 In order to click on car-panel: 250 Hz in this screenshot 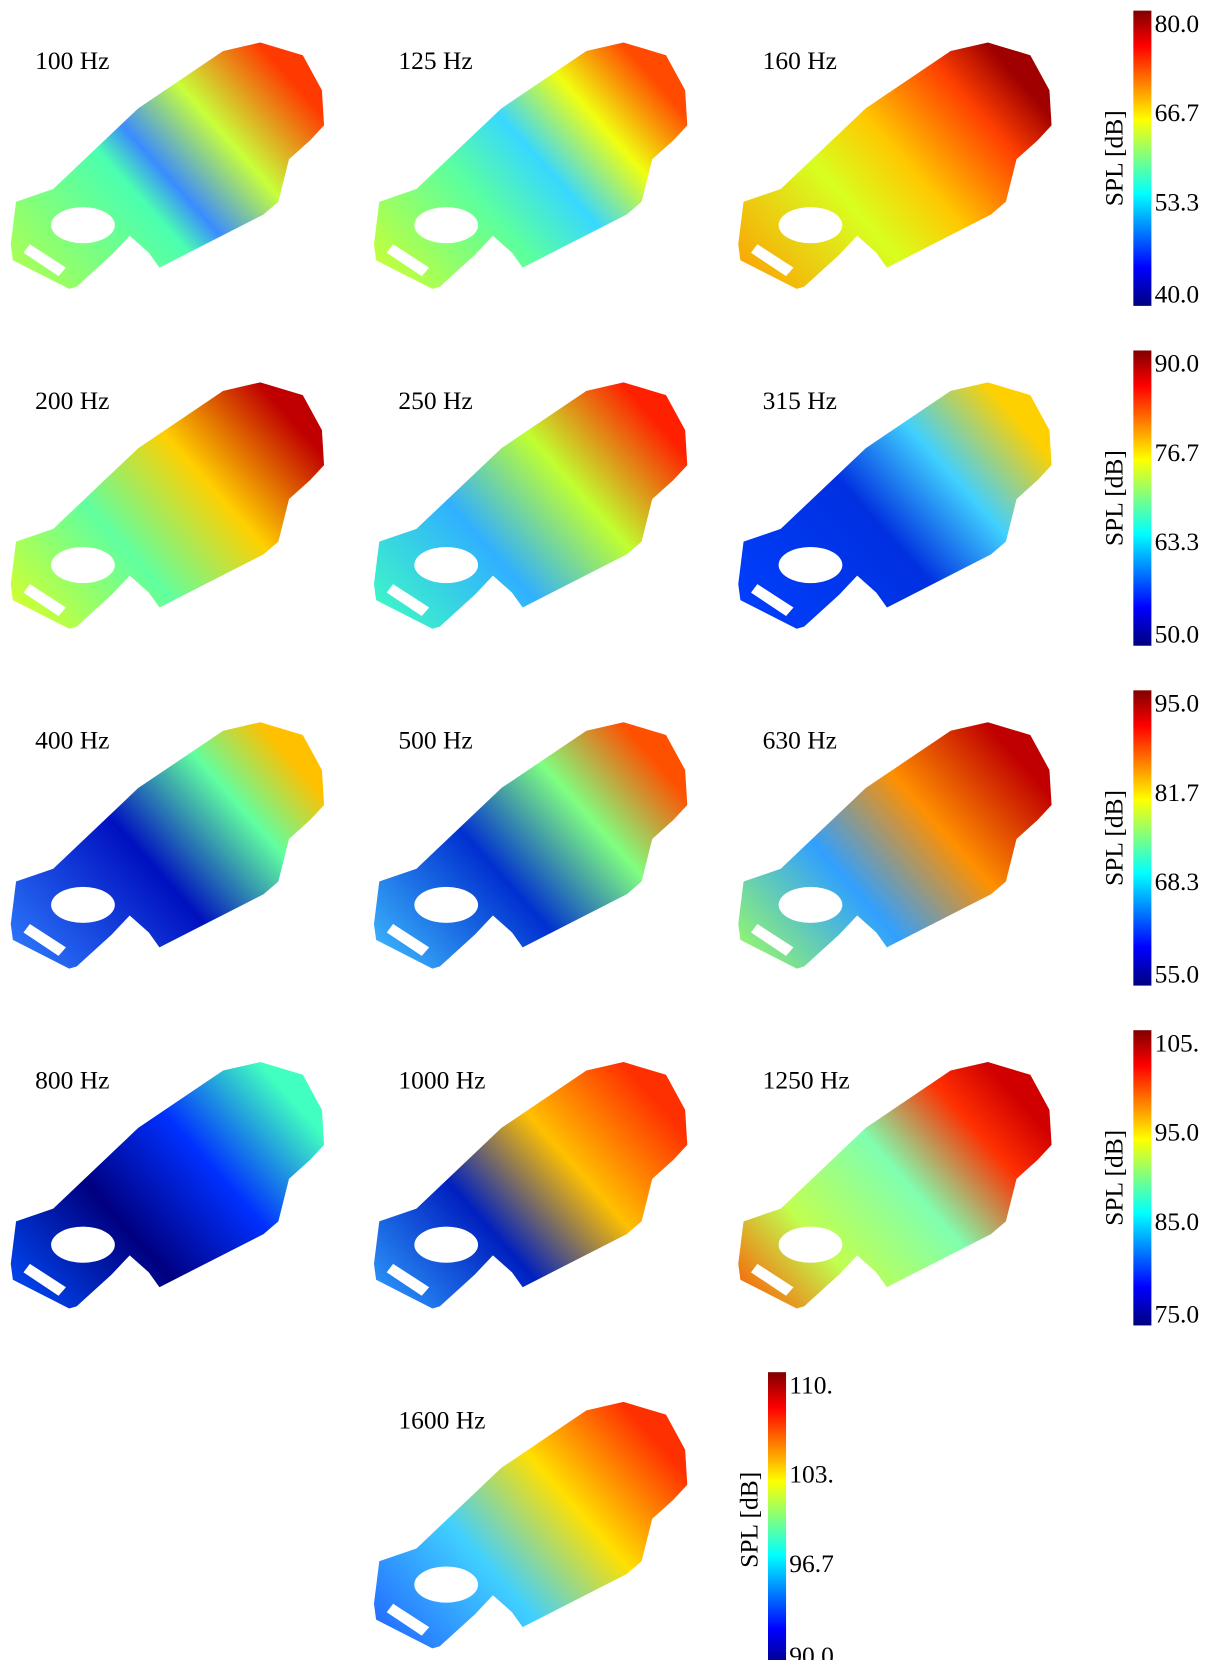, I will do `click(530, 505)`.